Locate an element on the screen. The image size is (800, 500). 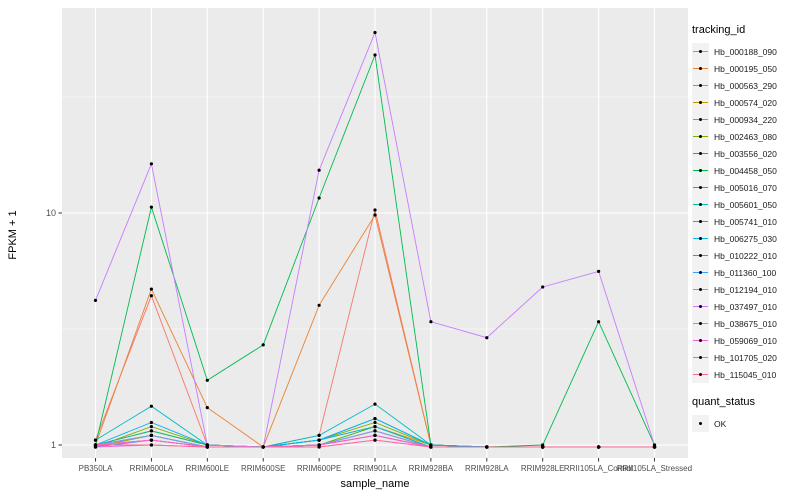
legend-item-label: Hb_002463_080 is located at coordinates (745, 136).